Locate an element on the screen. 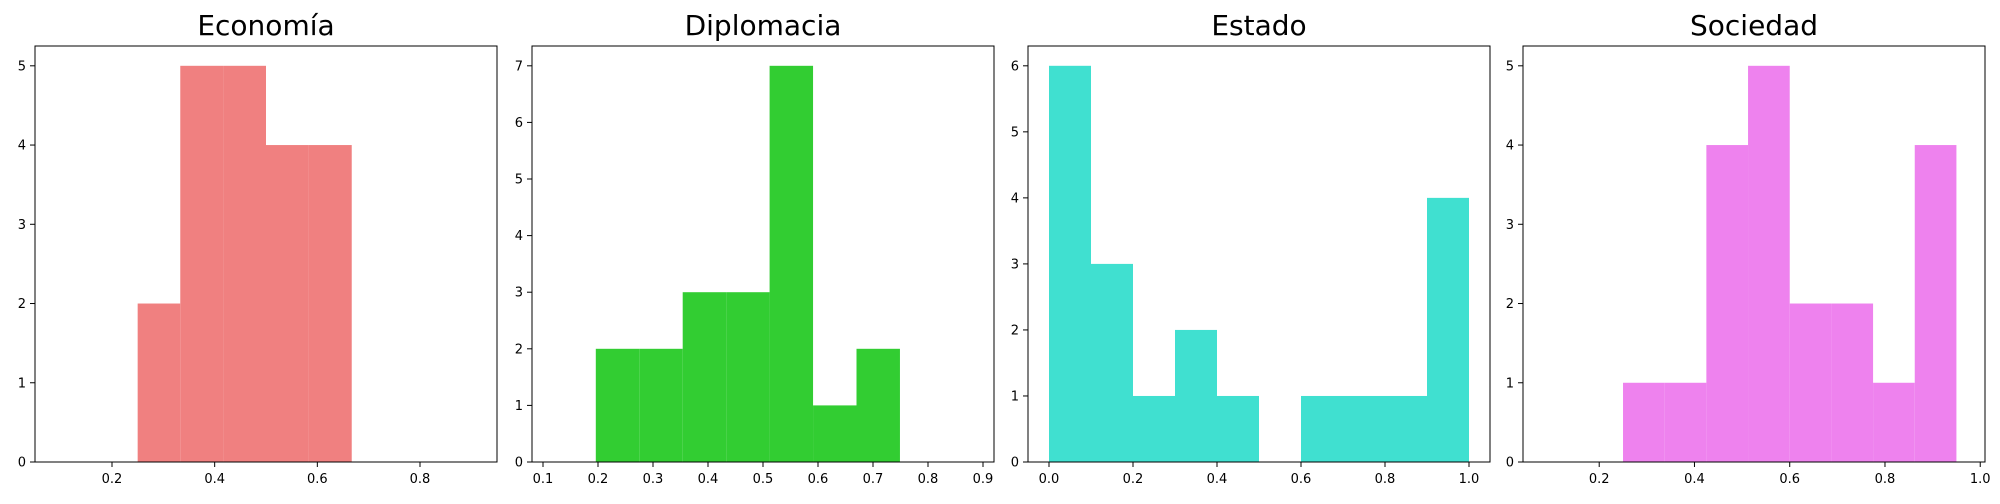  x-tick-label: 0.9 is located at coordinates (983, 479).